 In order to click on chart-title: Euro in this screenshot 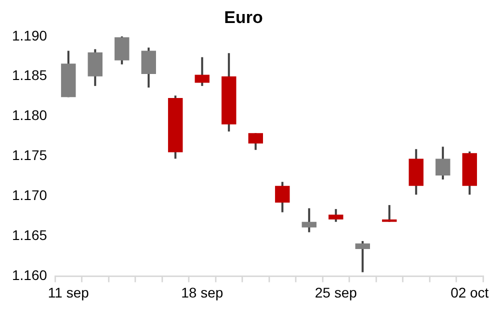, I will do `click(243, 17)`.